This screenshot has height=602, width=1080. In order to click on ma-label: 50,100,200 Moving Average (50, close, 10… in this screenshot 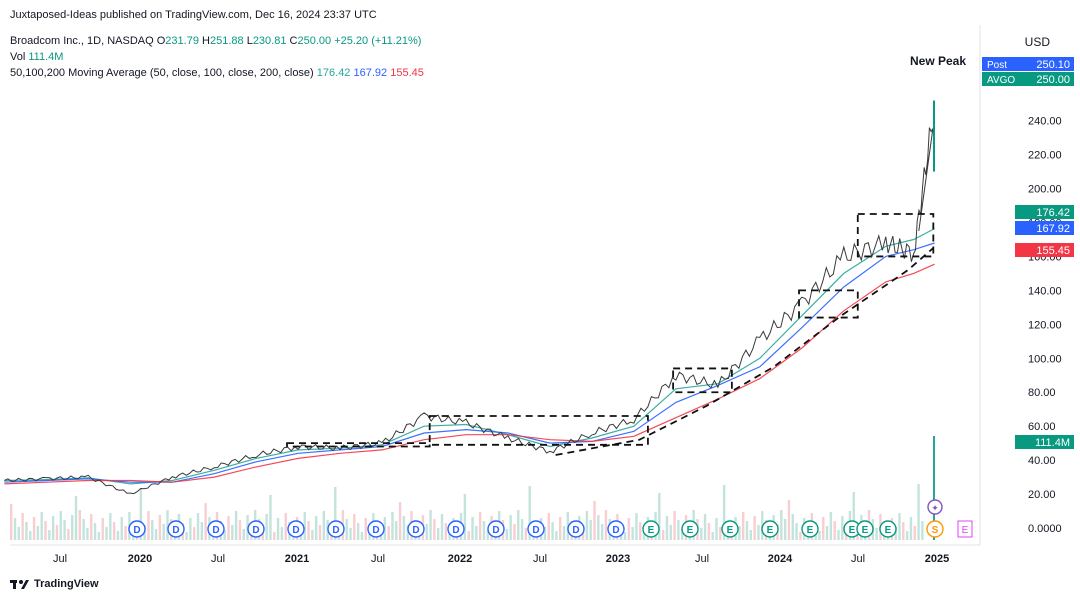, I will do `click(162, 73)`.